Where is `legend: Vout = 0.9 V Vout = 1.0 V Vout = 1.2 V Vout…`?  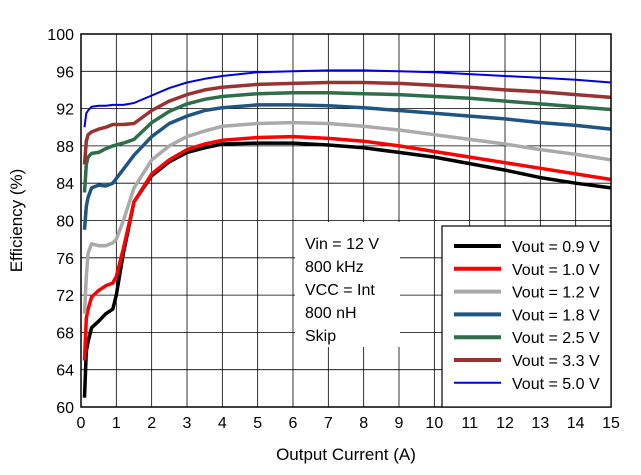
legend: Vout = 0.9 V Vout = 1.0 V Vout = 1.2 V Vout… is located at coordinates (526, 316).